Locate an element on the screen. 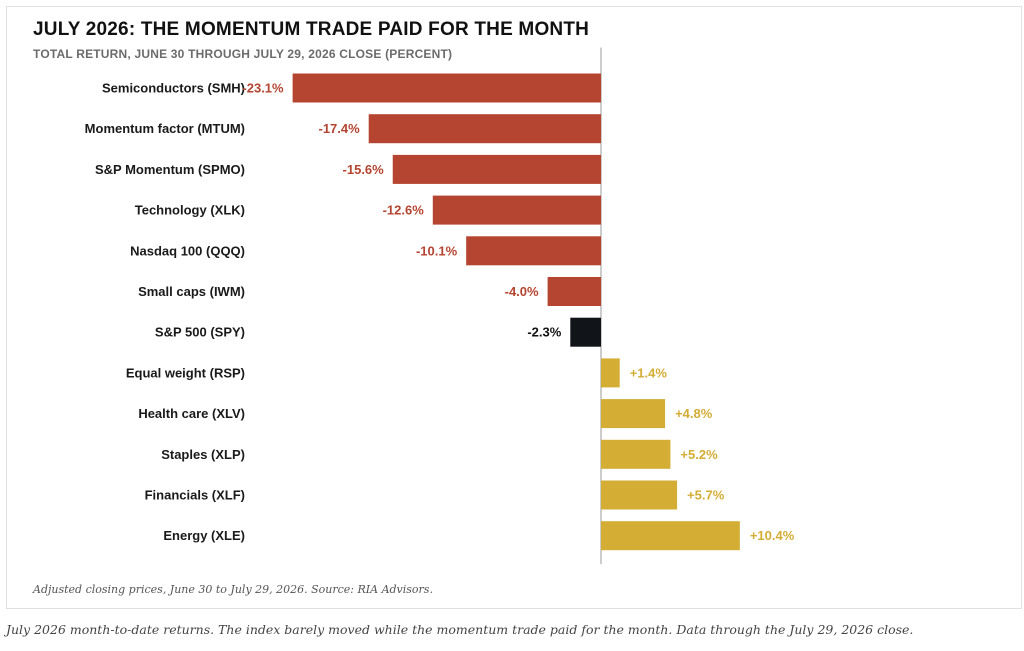  category-label: Technology (XLK) is located at coordinates (190, 210).